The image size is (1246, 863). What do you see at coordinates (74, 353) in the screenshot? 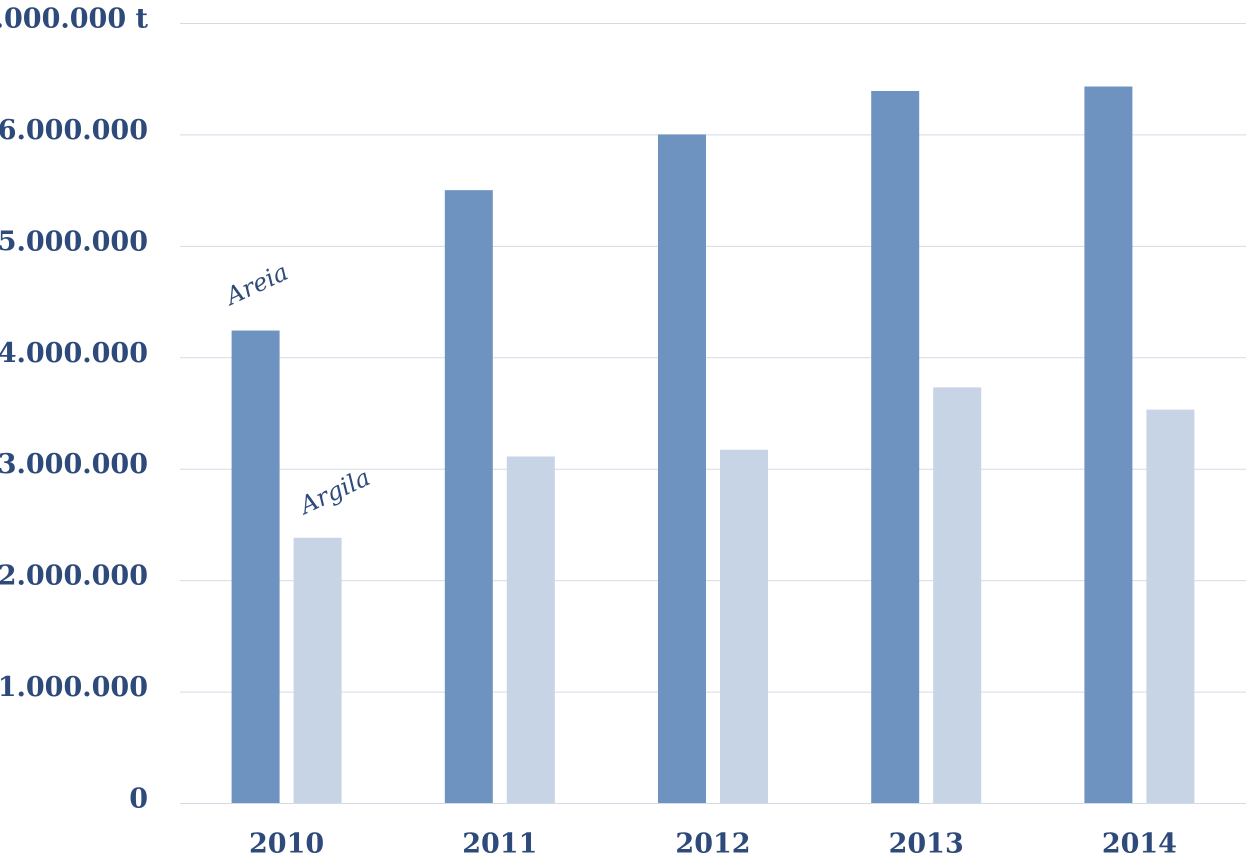
I see `y-tick-label: 4.000.000` at bounding box center [74, 353].